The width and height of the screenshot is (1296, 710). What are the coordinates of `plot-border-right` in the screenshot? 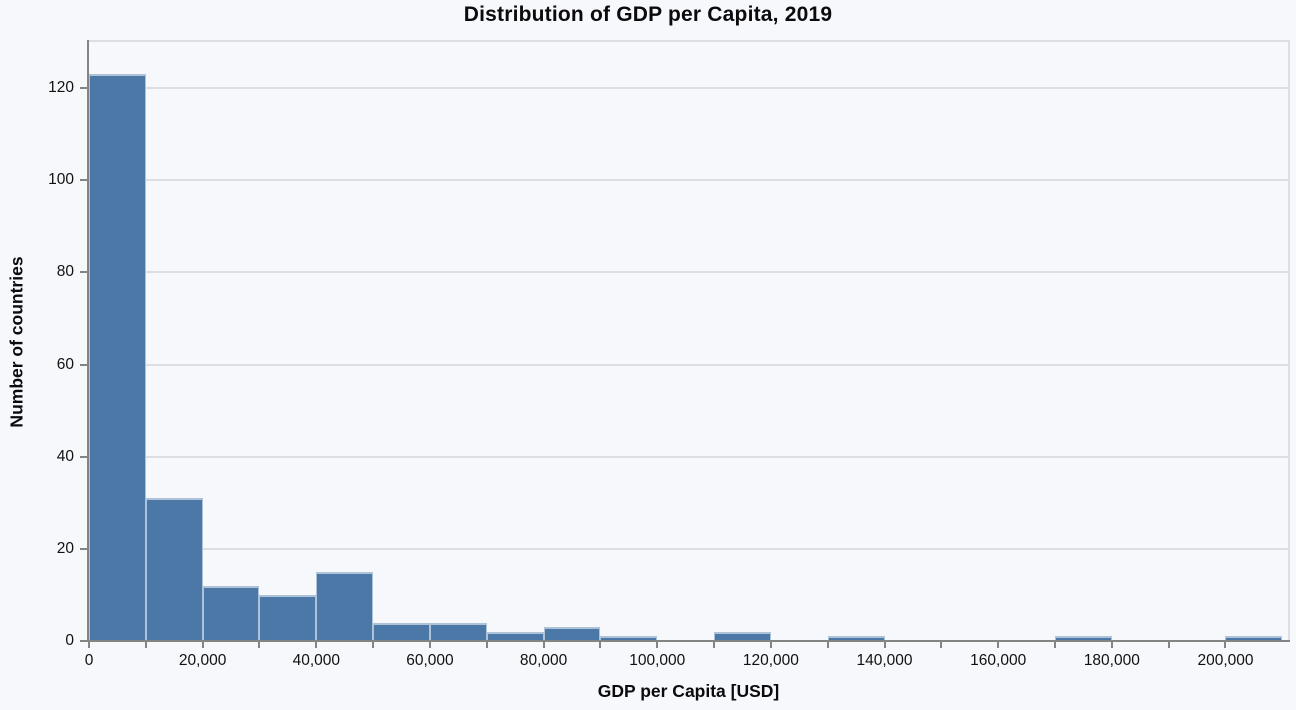 It's located at (1289, 340).